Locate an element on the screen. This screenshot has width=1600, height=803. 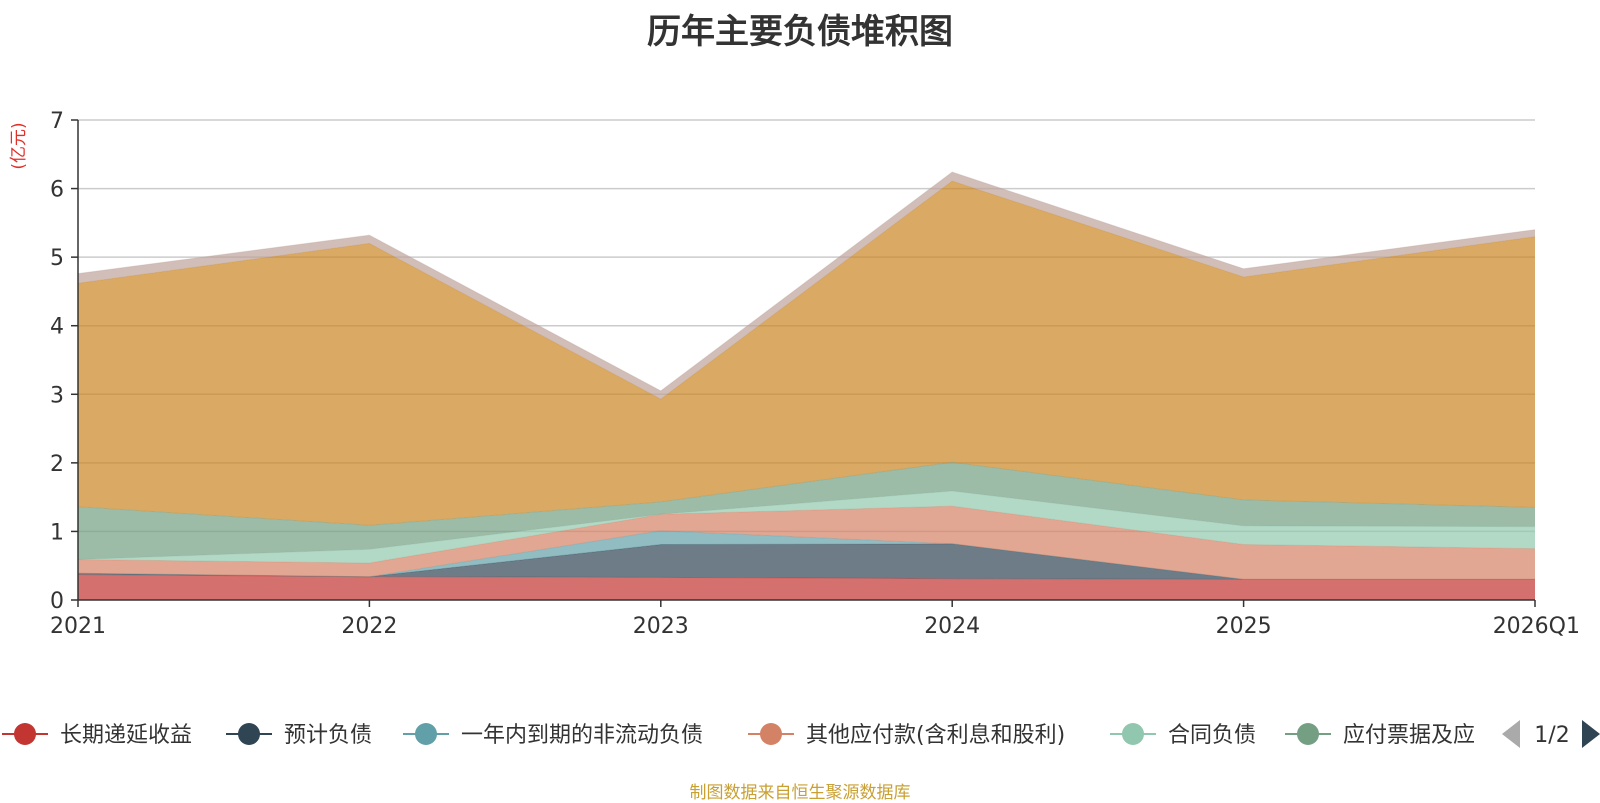
y-tick-label: 5 is located at coordinates (57, 258).